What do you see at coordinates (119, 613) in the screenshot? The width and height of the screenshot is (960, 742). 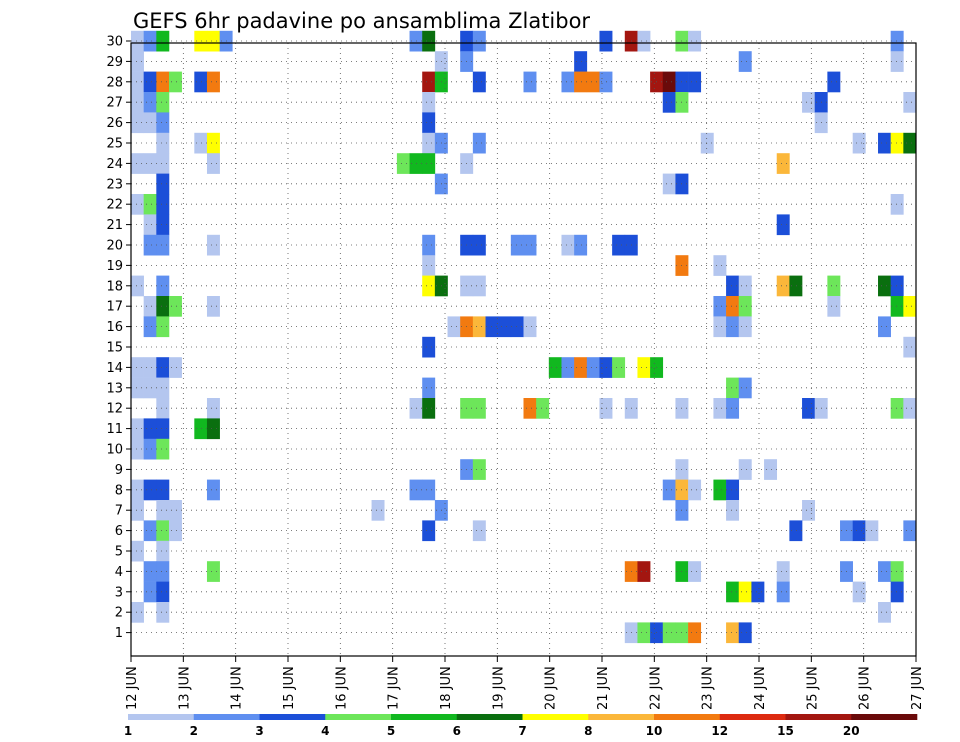 I see `y-tick-label: 2` at bounding box center [119, 613].